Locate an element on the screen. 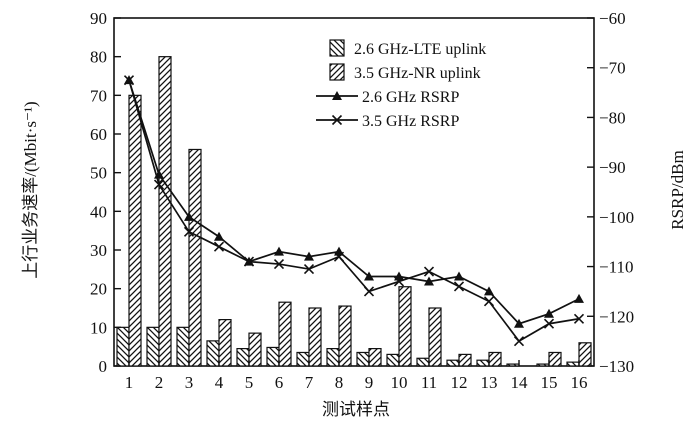 The height and width of the screenshot is (422, 700). legend-label: 3.5 GHz RSRP is located at coordinates (410, 121).